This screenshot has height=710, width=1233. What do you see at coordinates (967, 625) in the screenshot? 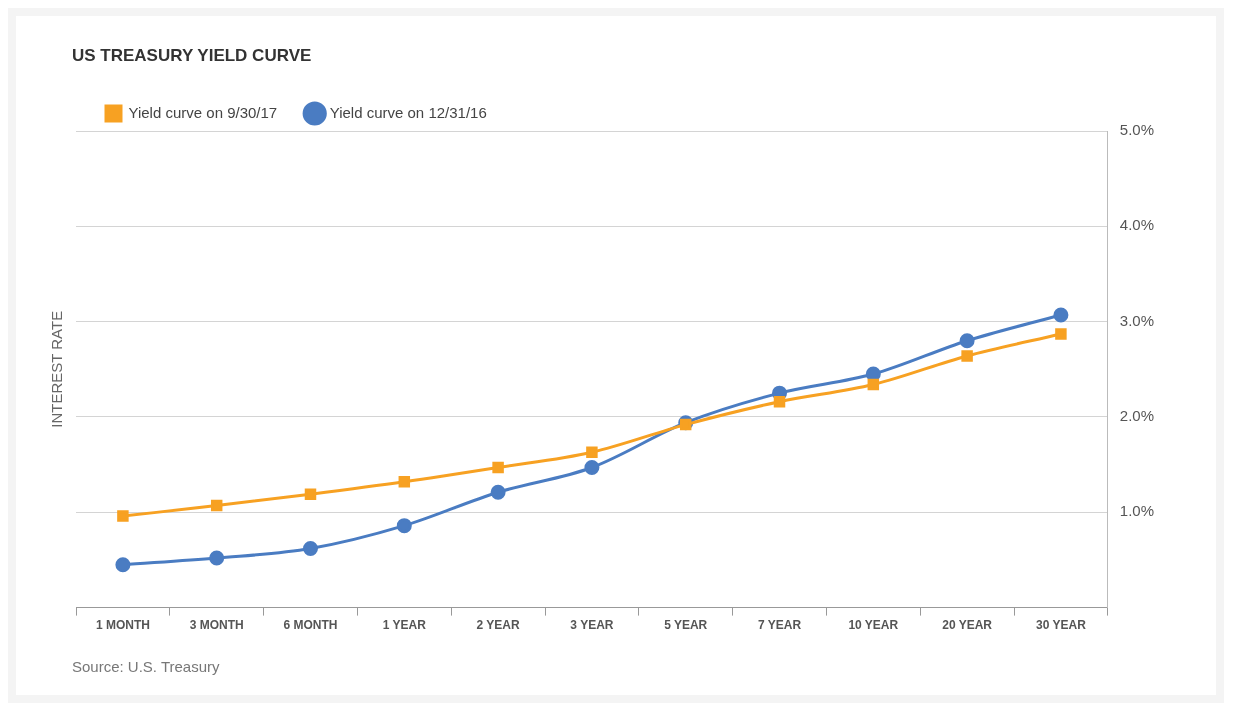
I see `x-tick-label: 20 YEAR` at bounding box center [967, 625].